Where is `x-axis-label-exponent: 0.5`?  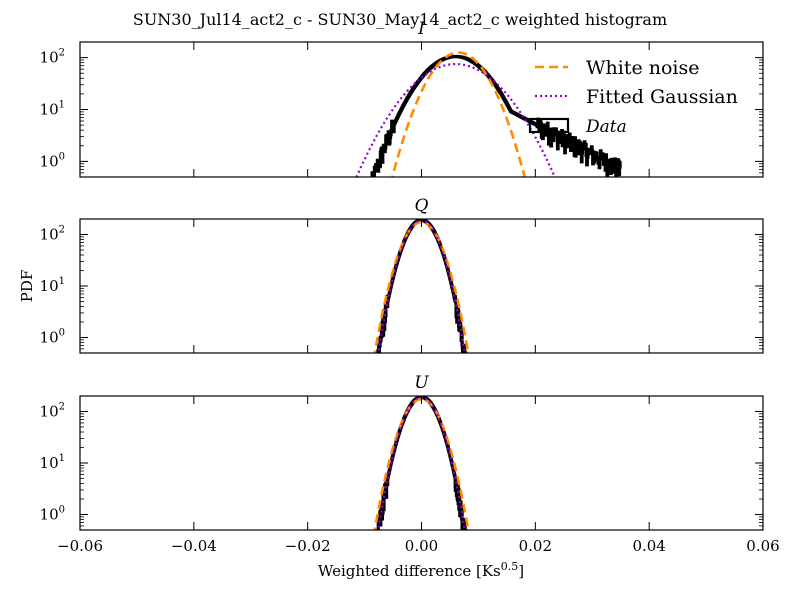 x-axis-label-exponent: 0.5 is located at coordinates (510, 566).